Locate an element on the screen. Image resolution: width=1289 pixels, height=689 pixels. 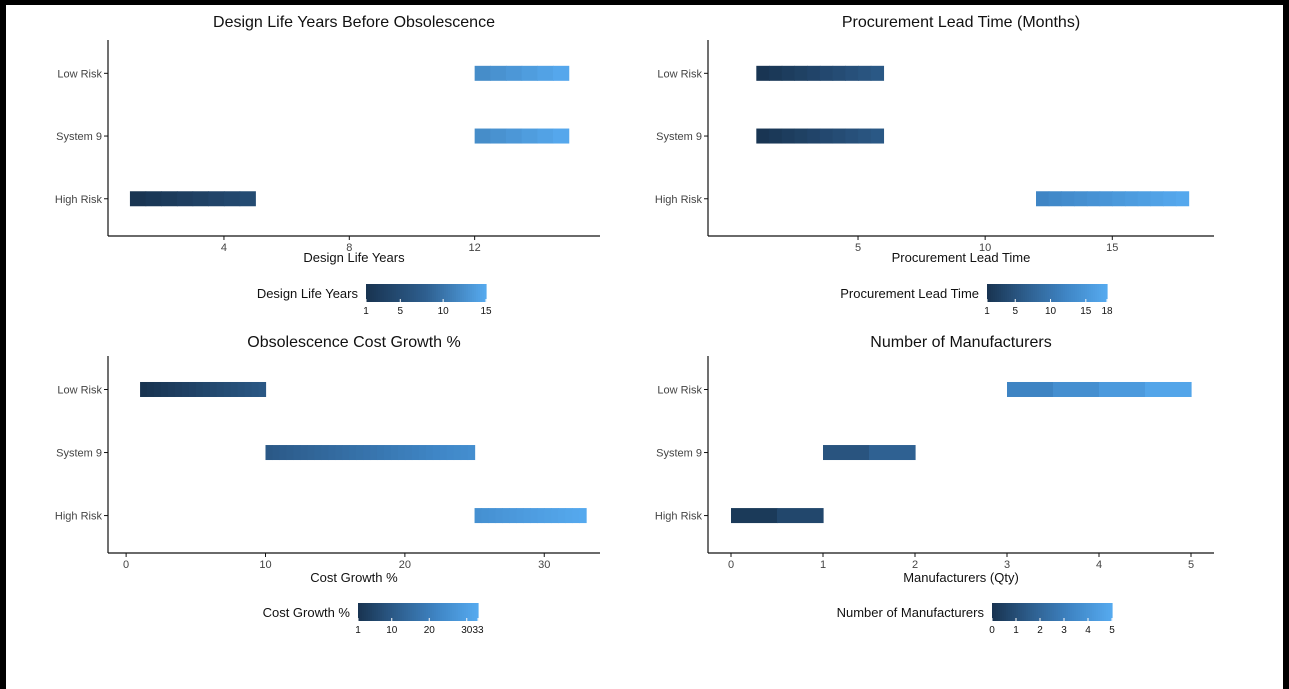
x-tick-label: 12 is located at coordinates (475, 248).